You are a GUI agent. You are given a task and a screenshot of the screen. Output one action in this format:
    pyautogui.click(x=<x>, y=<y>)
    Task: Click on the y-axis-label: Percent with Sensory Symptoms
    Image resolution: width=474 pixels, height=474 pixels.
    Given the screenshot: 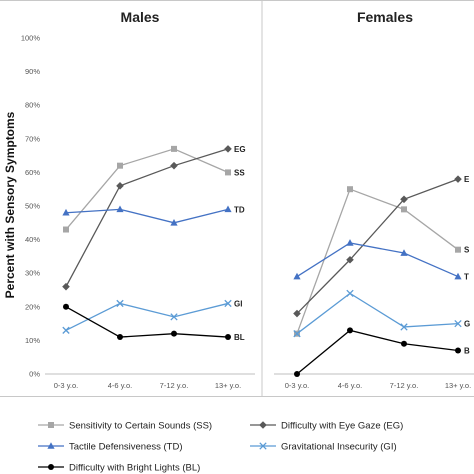 What is the action you would take?
    pyautogui.click(x=10, y=204)
    